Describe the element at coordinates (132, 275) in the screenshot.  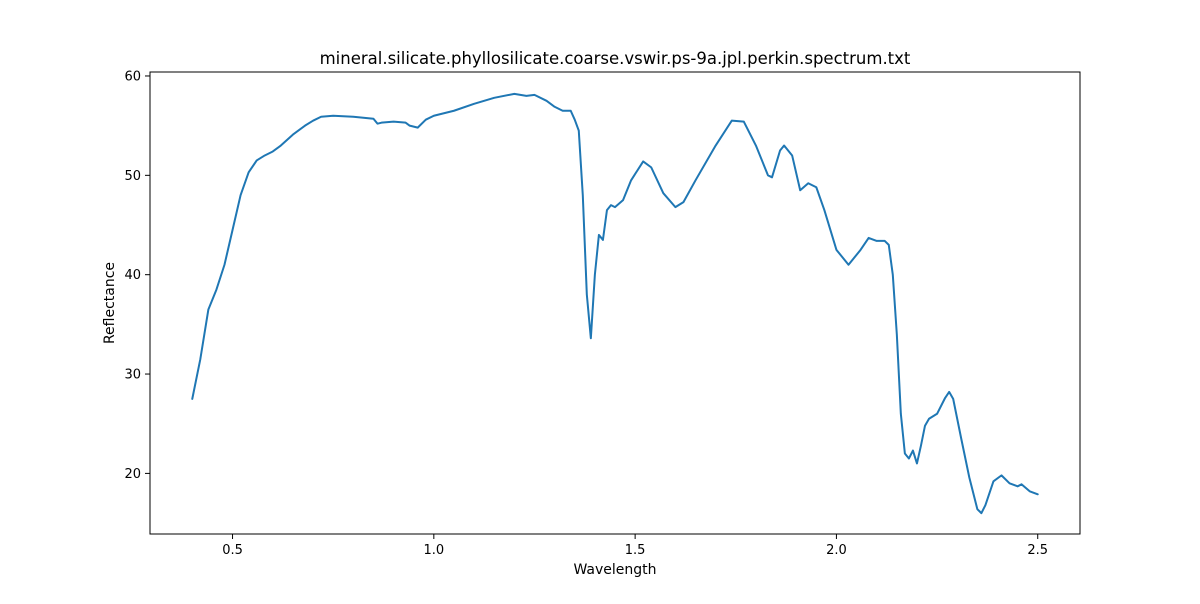
I see `y-tick-label: 40` at that location.